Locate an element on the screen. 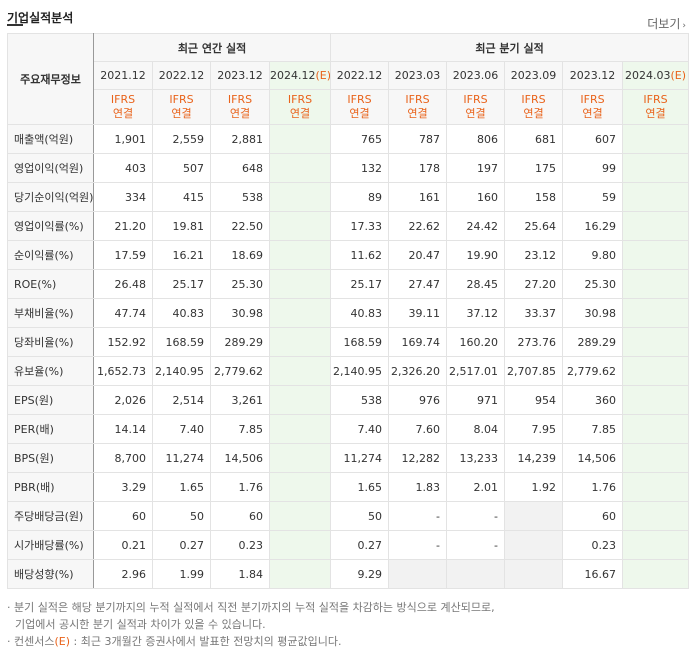 The width and height of the screenshot is (694, 650). table-row: EPS(원) 2,026 2,514 3,261 538 976 971 954 360 is located at coordinates (348, 400).